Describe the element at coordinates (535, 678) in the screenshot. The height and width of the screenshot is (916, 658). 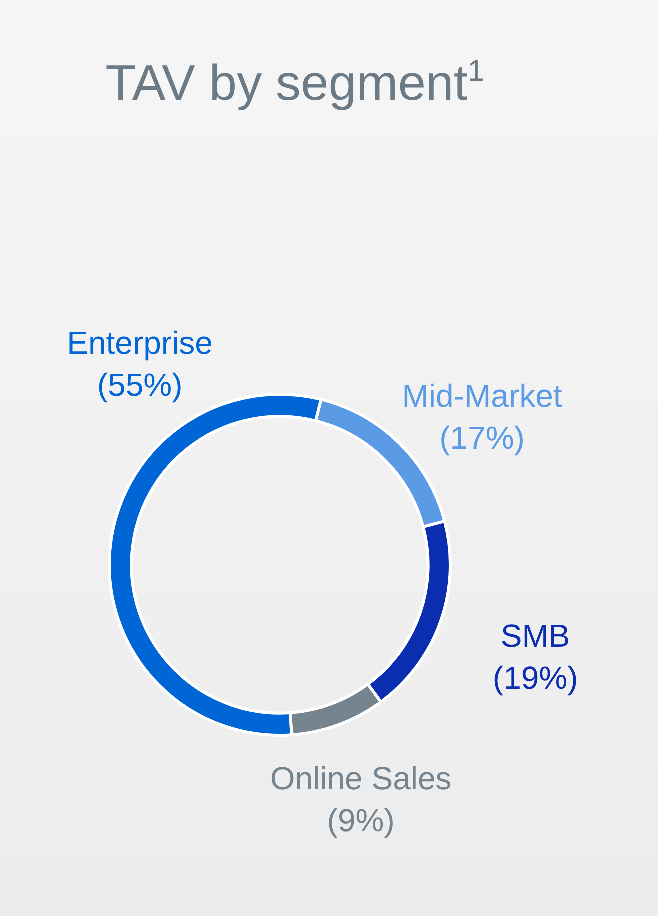
I see `data-label: (19%)` at that location.